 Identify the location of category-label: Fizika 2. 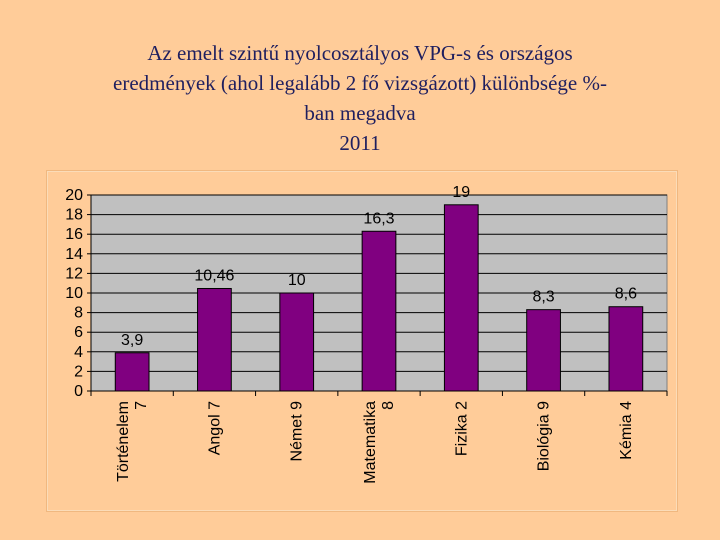
(461, 428).